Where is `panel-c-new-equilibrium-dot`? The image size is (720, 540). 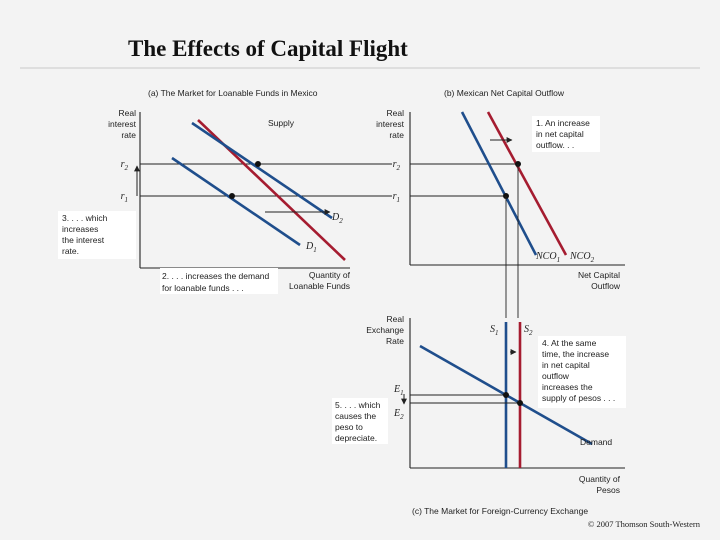 panel-c-new-equilibrium-dot is located at coordinates (520, 403).